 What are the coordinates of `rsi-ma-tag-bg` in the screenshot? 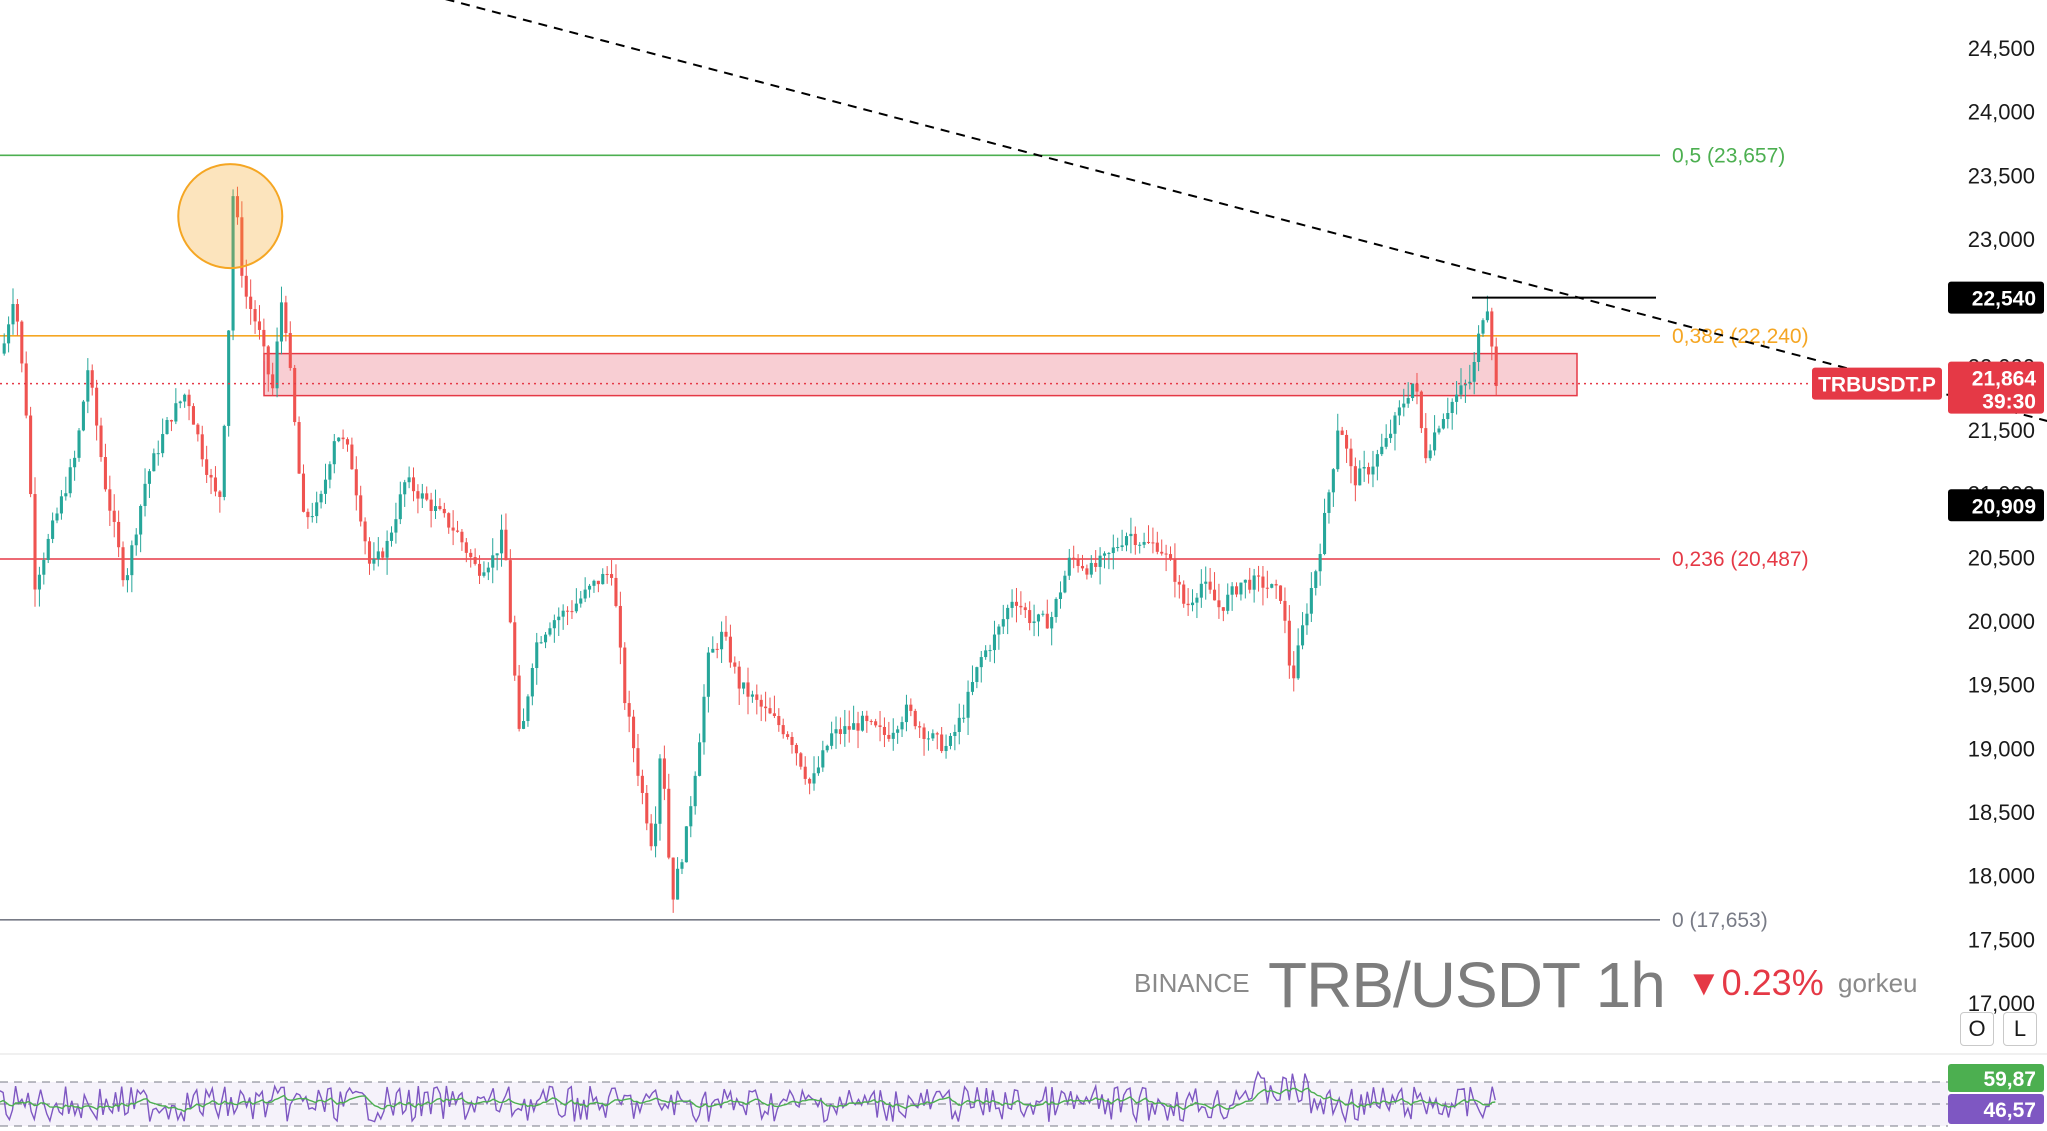 It's located at (1996, 1078).